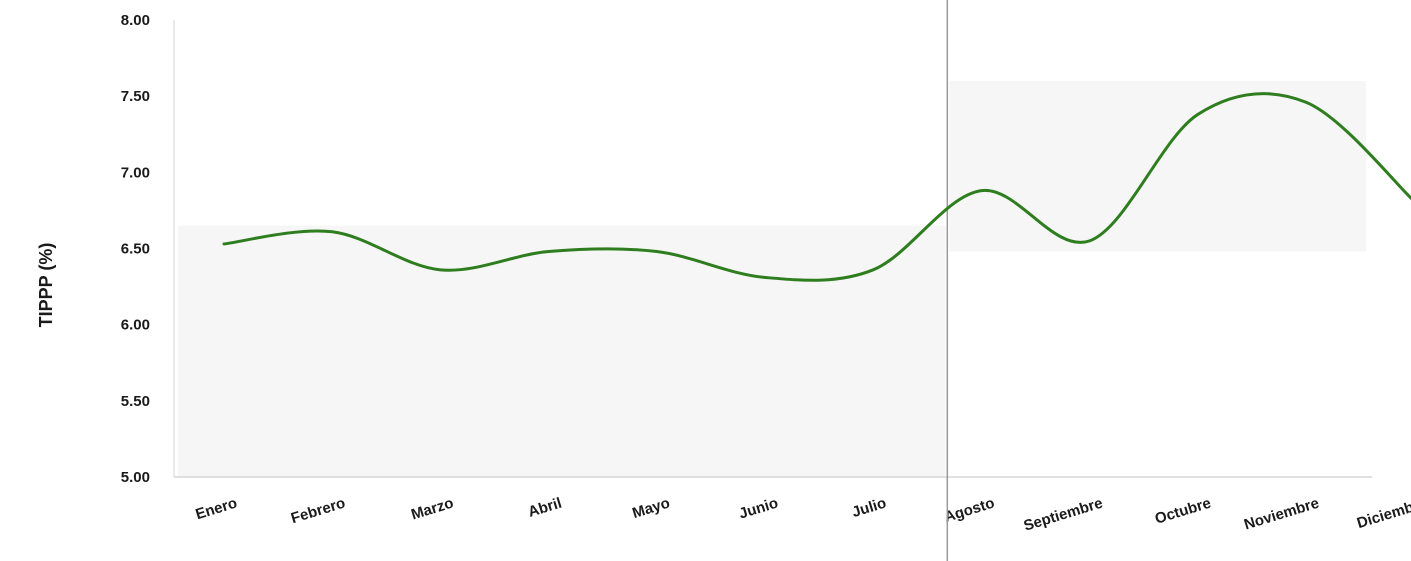 This screenshot has width=1411, height=561. What do you see at coordinates (318, 511) in the screenshot?
I see `x-tick-label: Febrero` at bounding box center [318, 511].